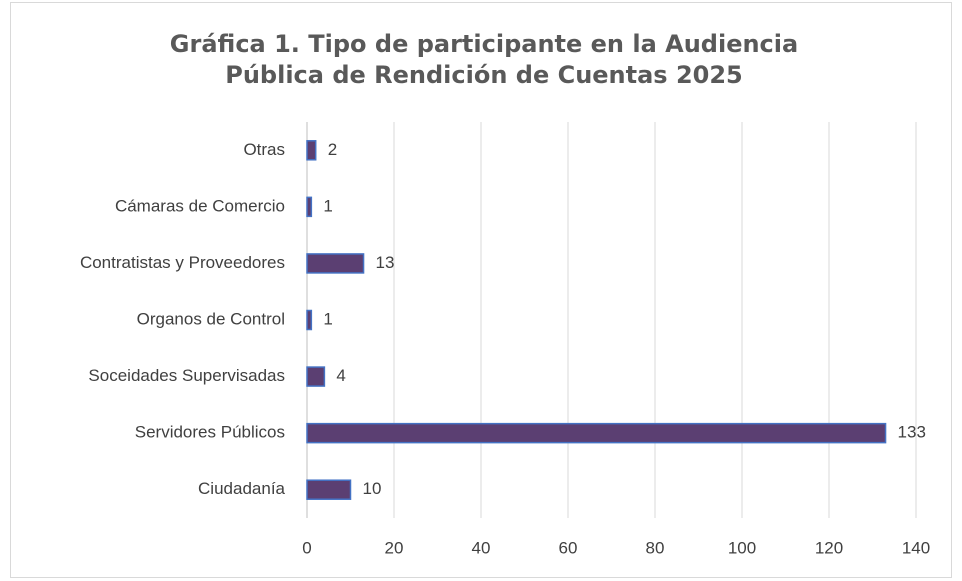 The image size is (962, 581). What do you see at coordinates (182, 262) in the screenshot?
I see `y-tick-label: Contratistas y Proveedores` at bounding box center [182, 262].